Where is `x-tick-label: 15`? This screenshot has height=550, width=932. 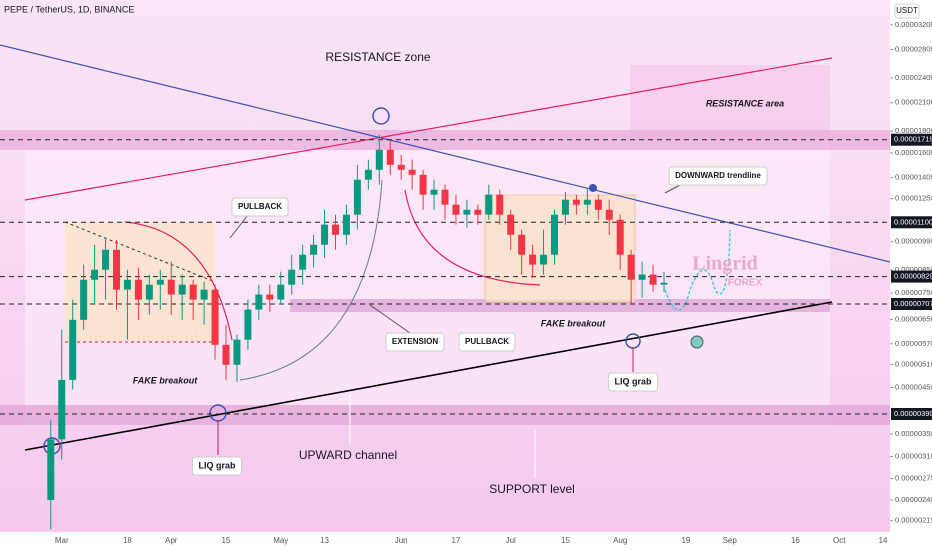
x-tick-label: 15 is located at coordinates (226, 540).